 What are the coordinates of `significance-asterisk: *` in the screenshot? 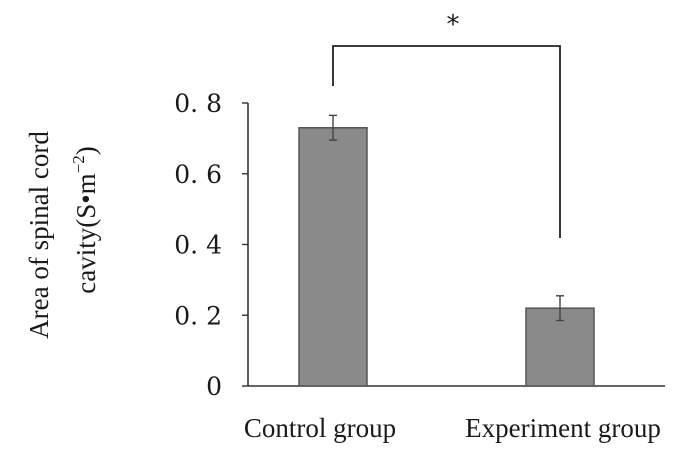 It's located at (453, 25).